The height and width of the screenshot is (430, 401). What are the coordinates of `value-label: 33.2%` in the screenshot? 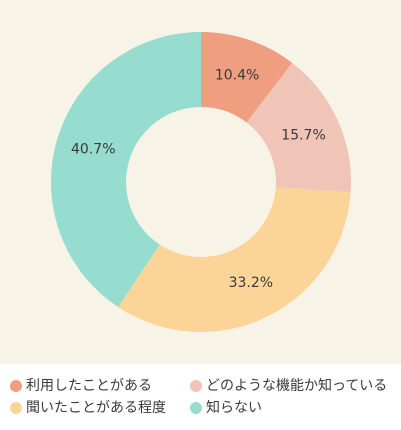 It's located at (251, 283).